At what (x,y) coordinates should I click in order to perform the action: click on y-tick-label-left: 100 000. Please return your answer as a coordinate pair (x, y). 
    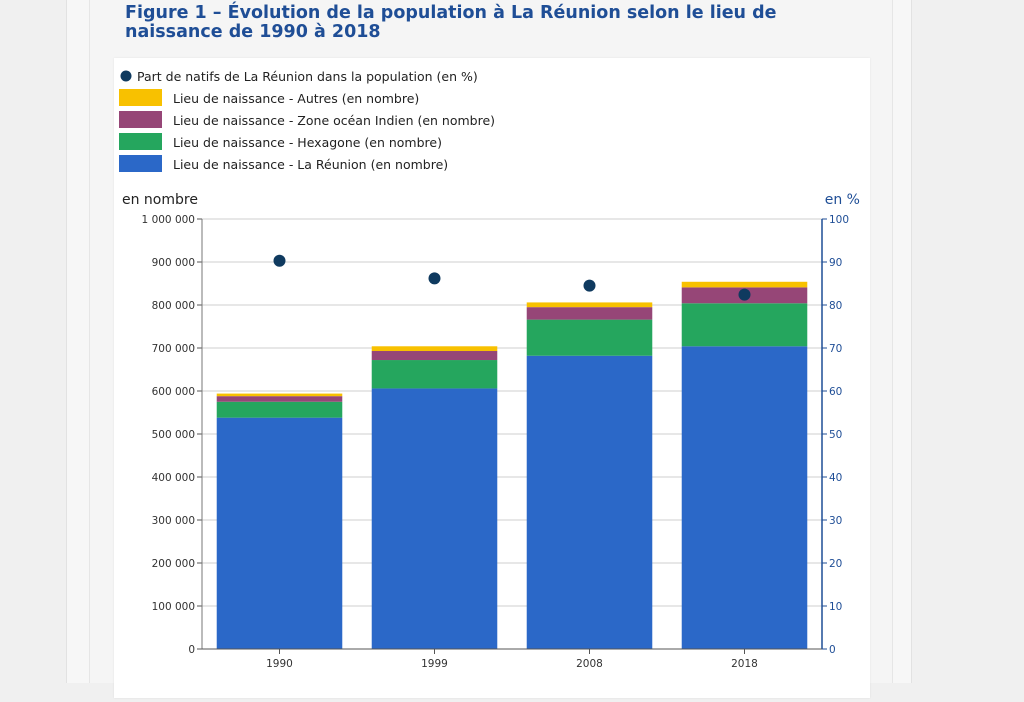
    Looking at the image, I should click on (173, 607).